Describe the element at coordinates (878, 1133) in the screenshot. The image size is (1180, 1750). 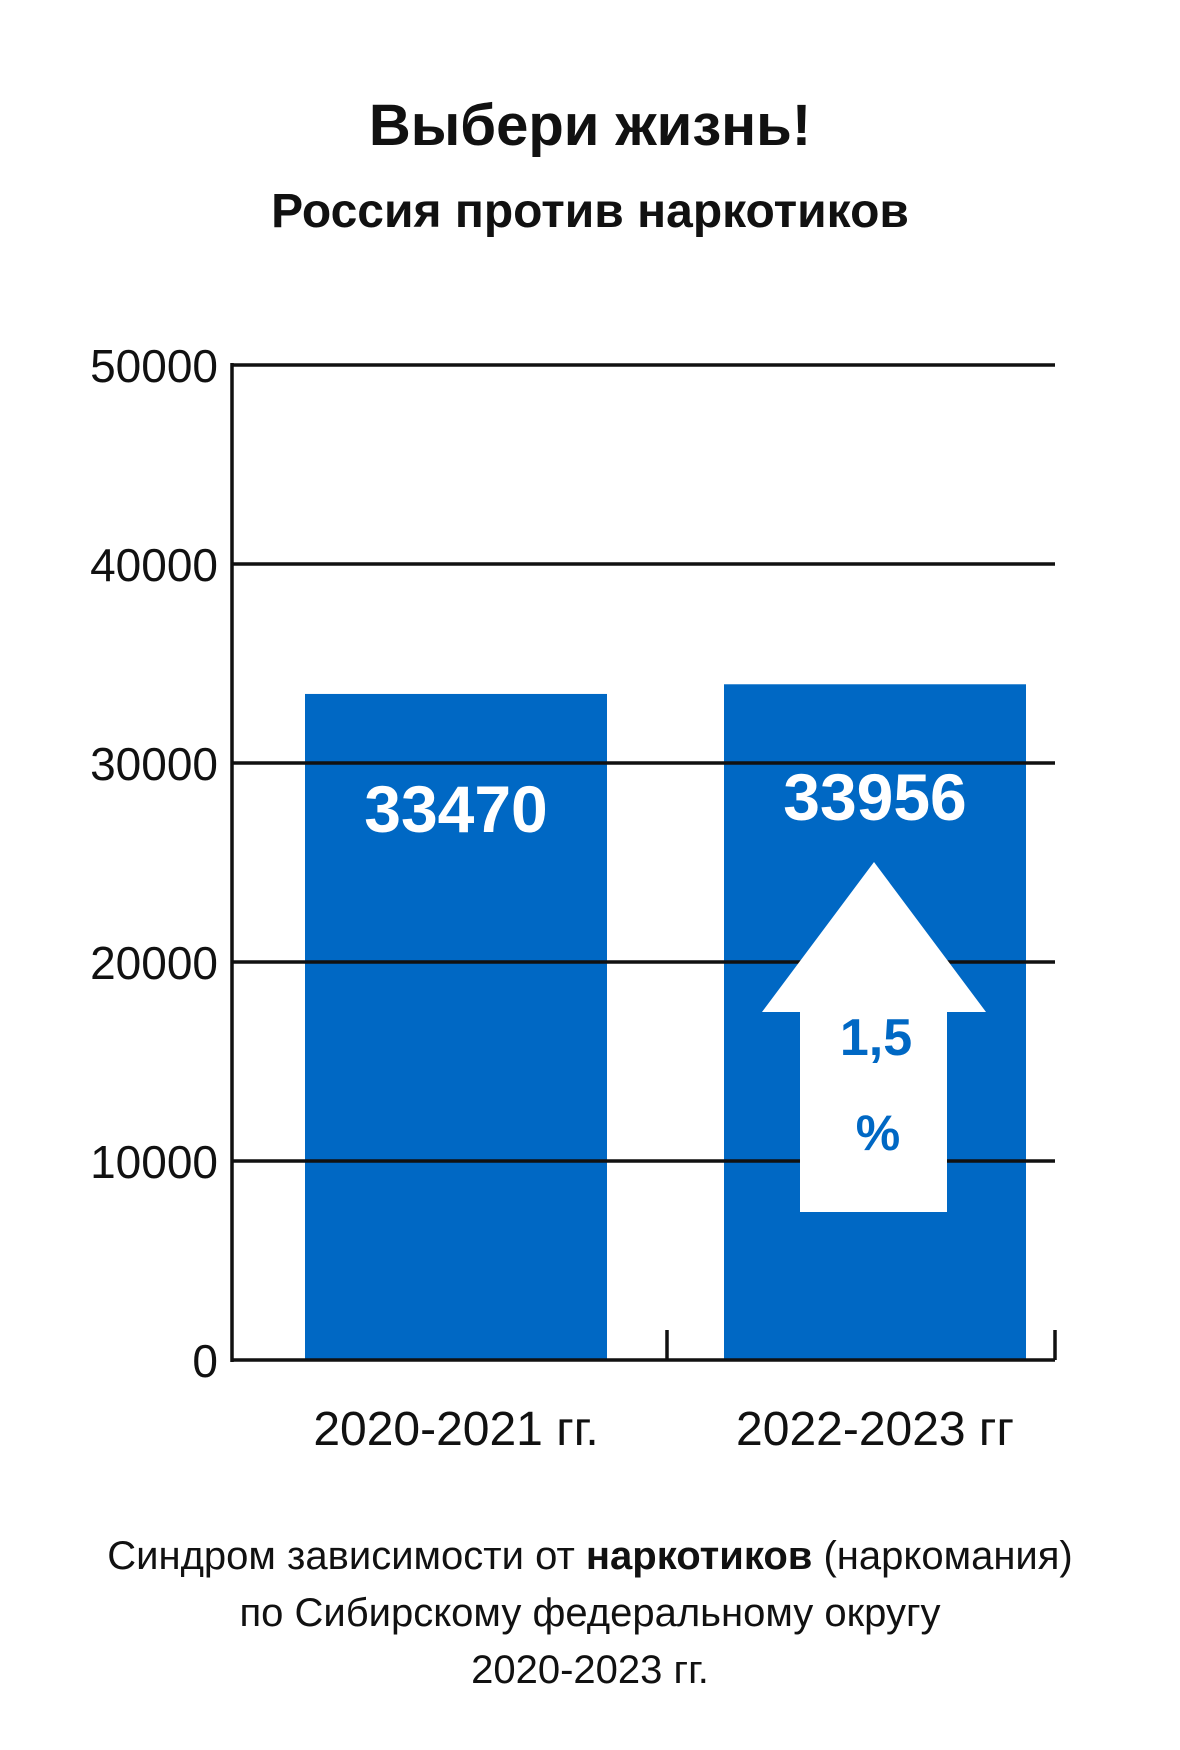
I see `growth-percent-sign: %` at that location.